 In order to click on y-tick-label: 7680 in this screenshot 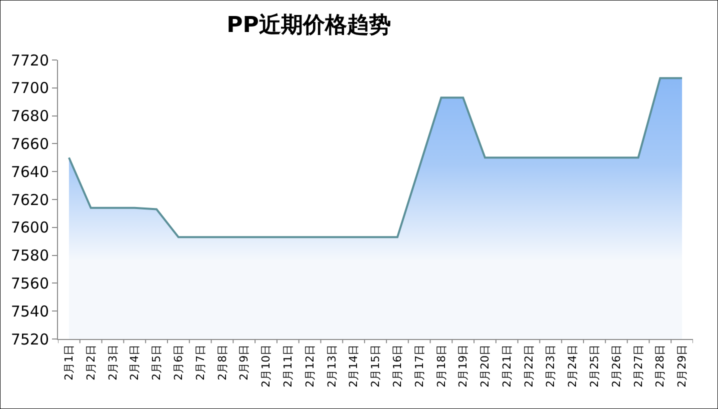, I will do `click(29, 116)`.